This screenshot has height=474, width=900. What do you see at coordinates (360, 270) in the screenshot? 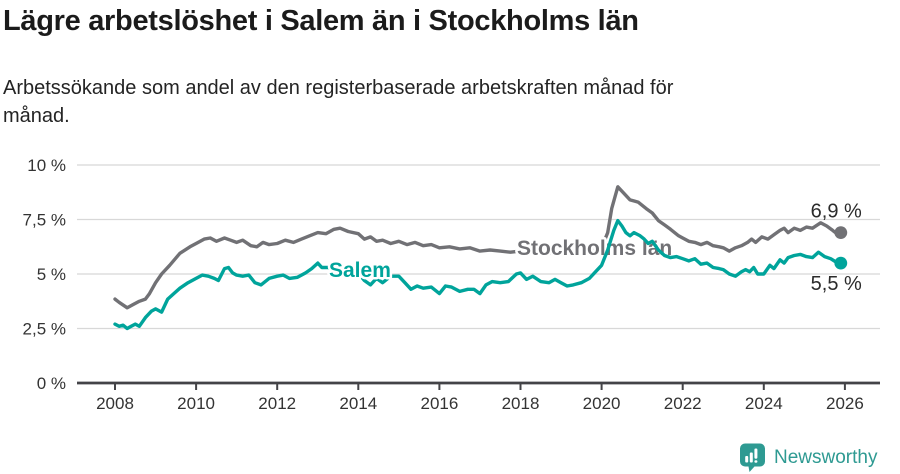
I see `series-label-salem: Salem` at bounding box center [360, 270].